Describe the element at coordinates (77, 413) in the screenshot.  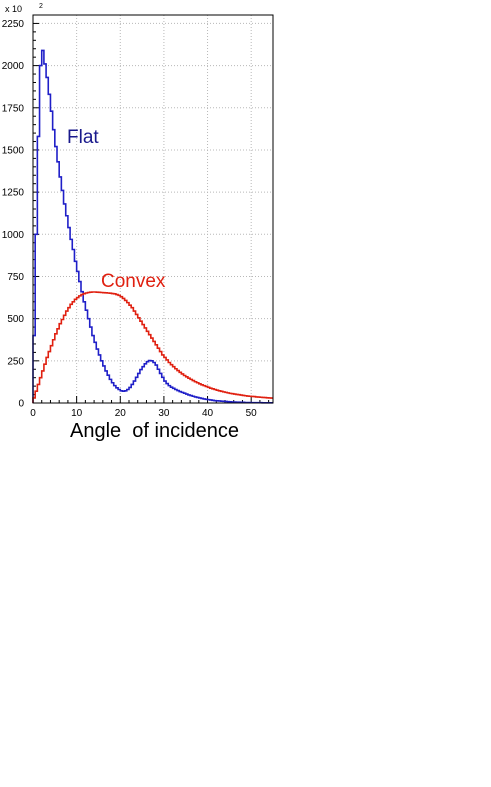
I see `x-tick-label: 10` at that location.